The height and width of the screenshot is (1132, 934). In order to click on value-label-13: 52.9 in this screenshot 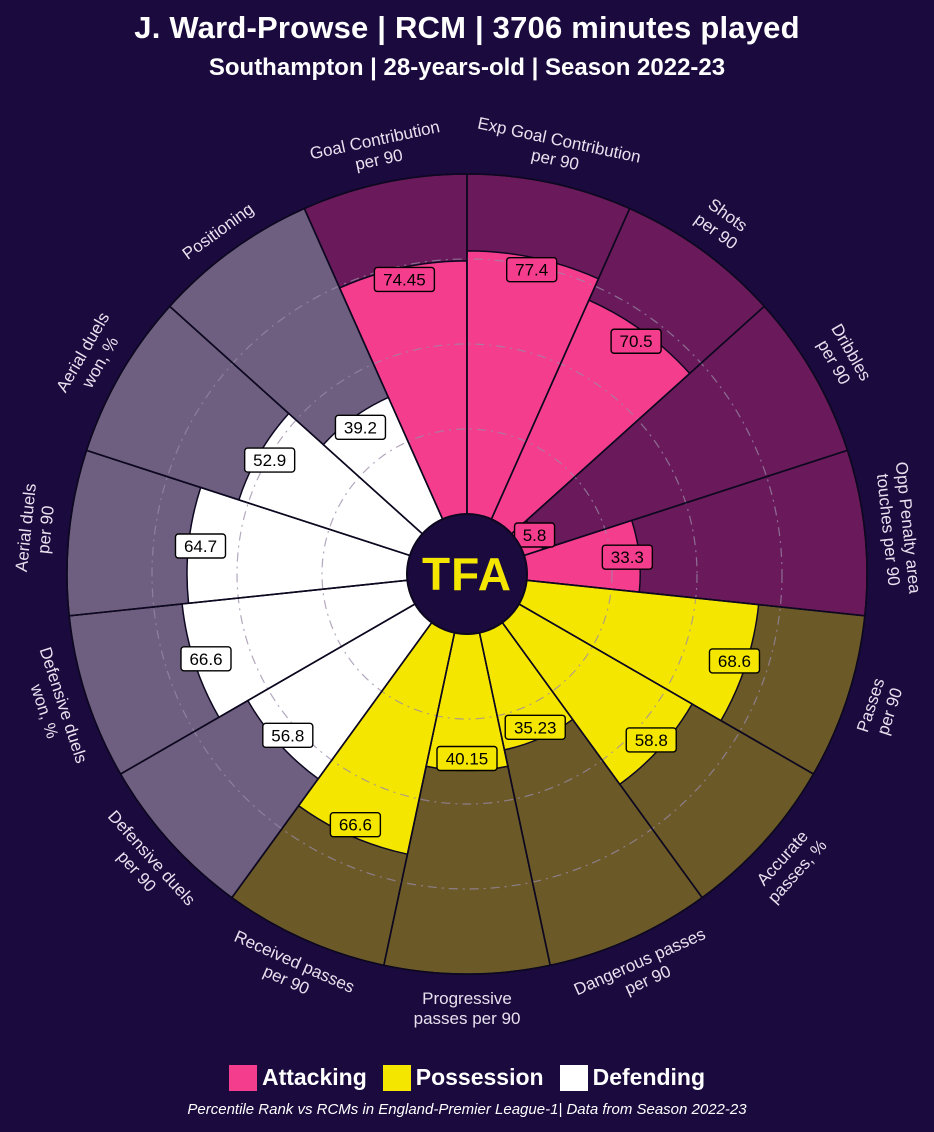, I will do `click(269, 460)`.